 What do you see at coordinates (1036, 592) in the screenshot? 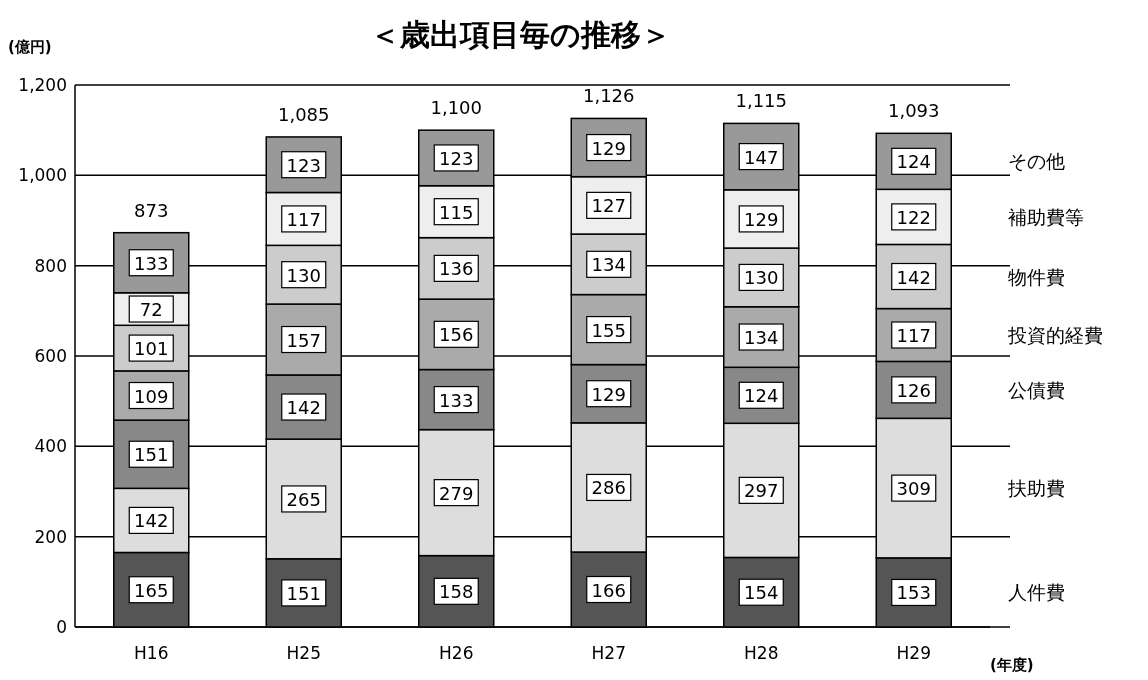
I see `text: 人件費` at bounding box center [1036, 592].